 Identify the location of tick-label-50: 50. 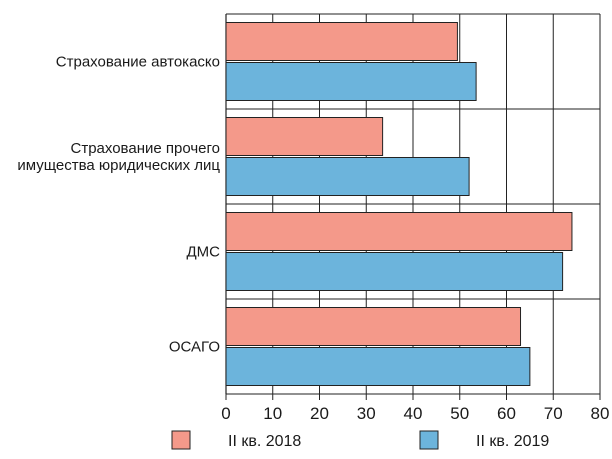
(459, 413).